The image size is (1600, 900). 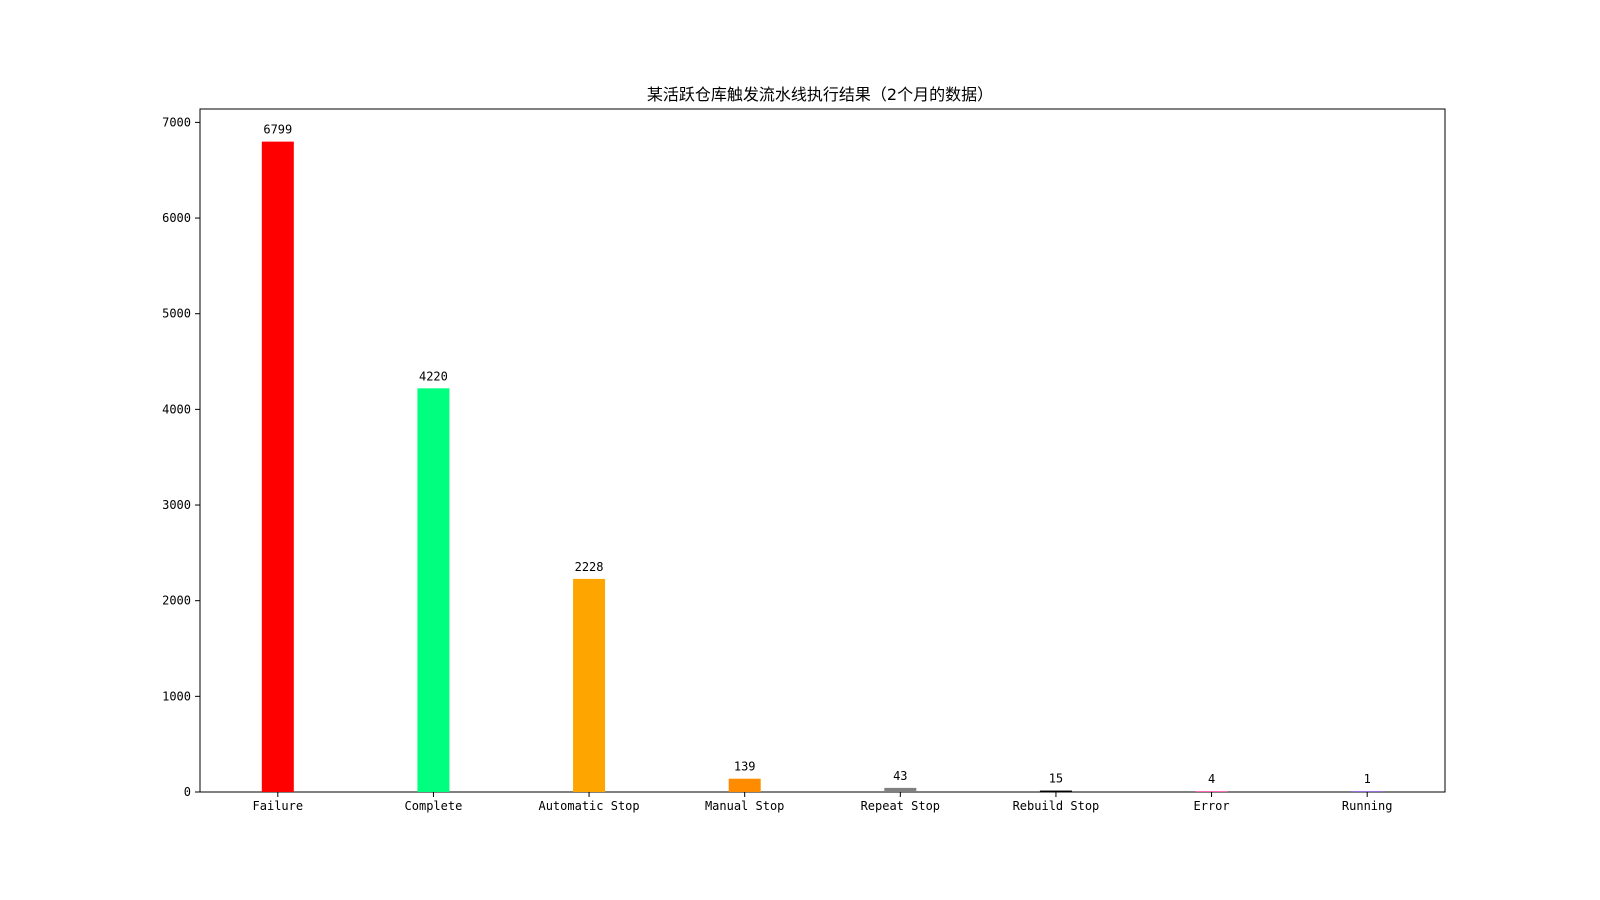 I want to click on bar-automatic-stop, so click(x=589, y=685).